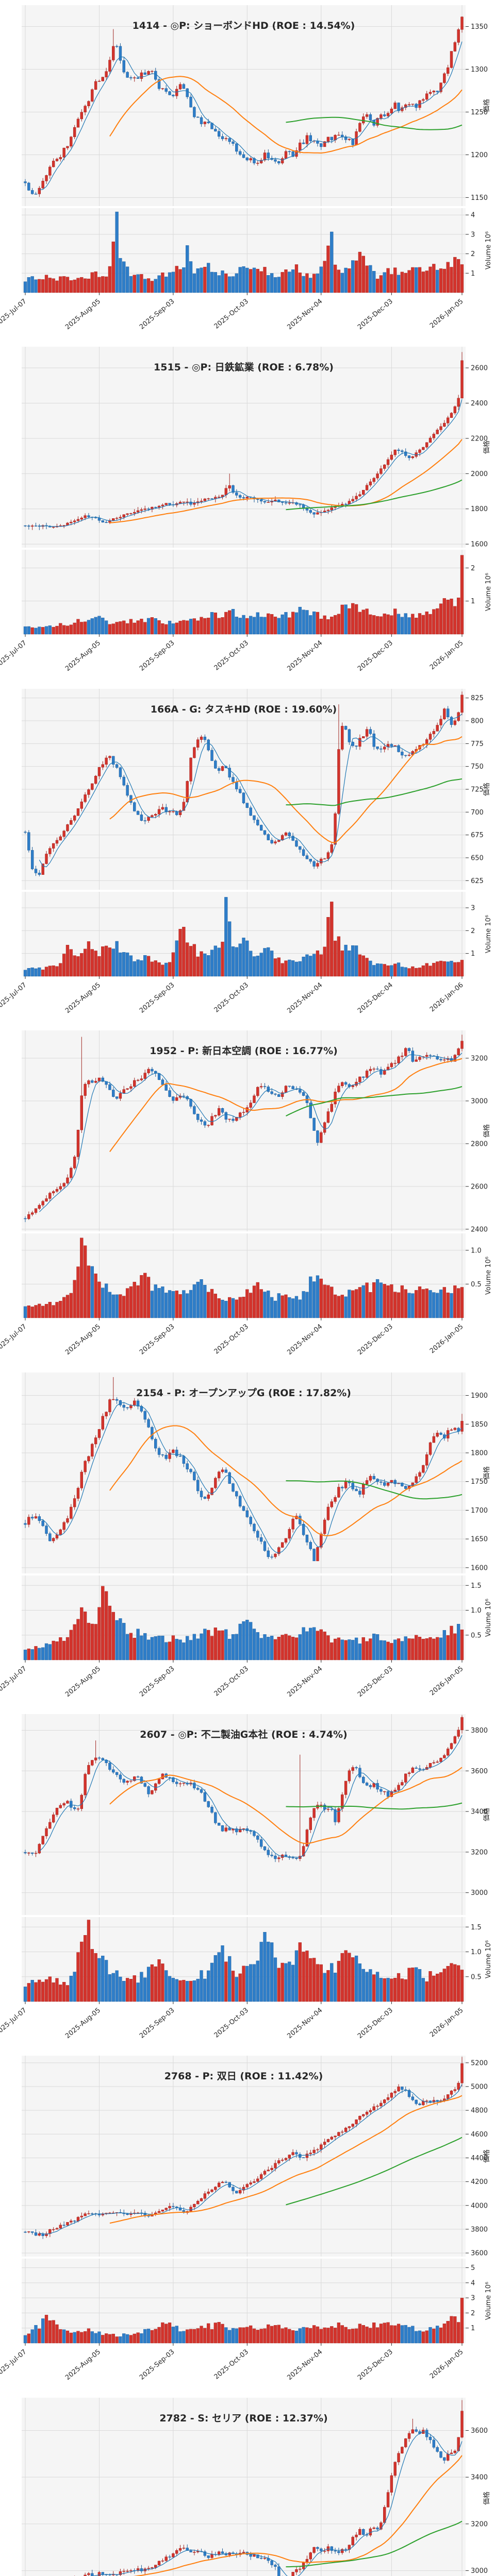 Image resolution: width=495 pixels, height=2576 pixels. What do you see at coordinates (479, 1453) in the screenshot?
I see `price-tick-label: 1800` at bounding box center [479, 1453].